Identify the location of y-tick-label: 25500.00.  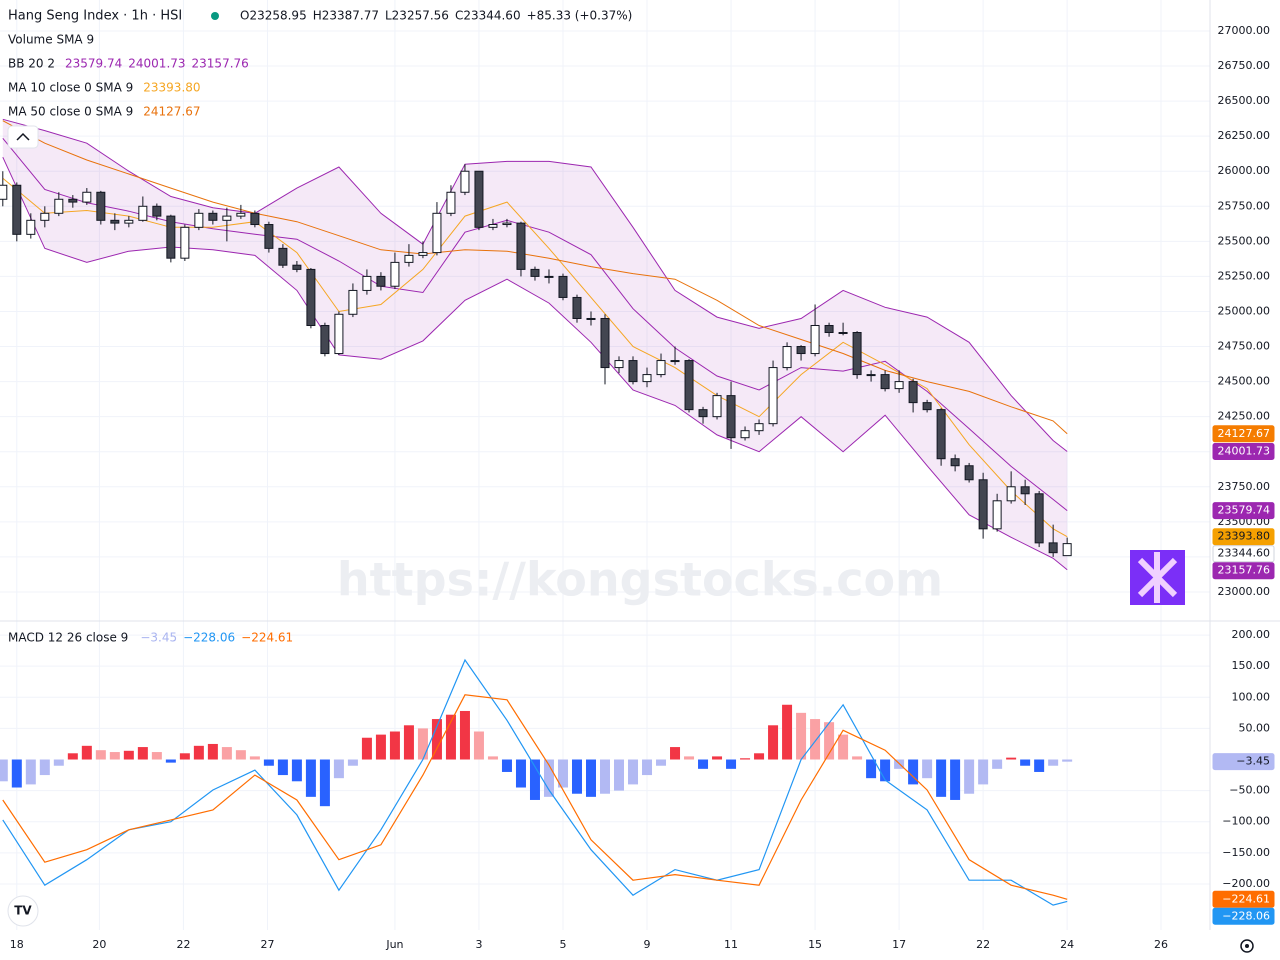
(1244, 240).